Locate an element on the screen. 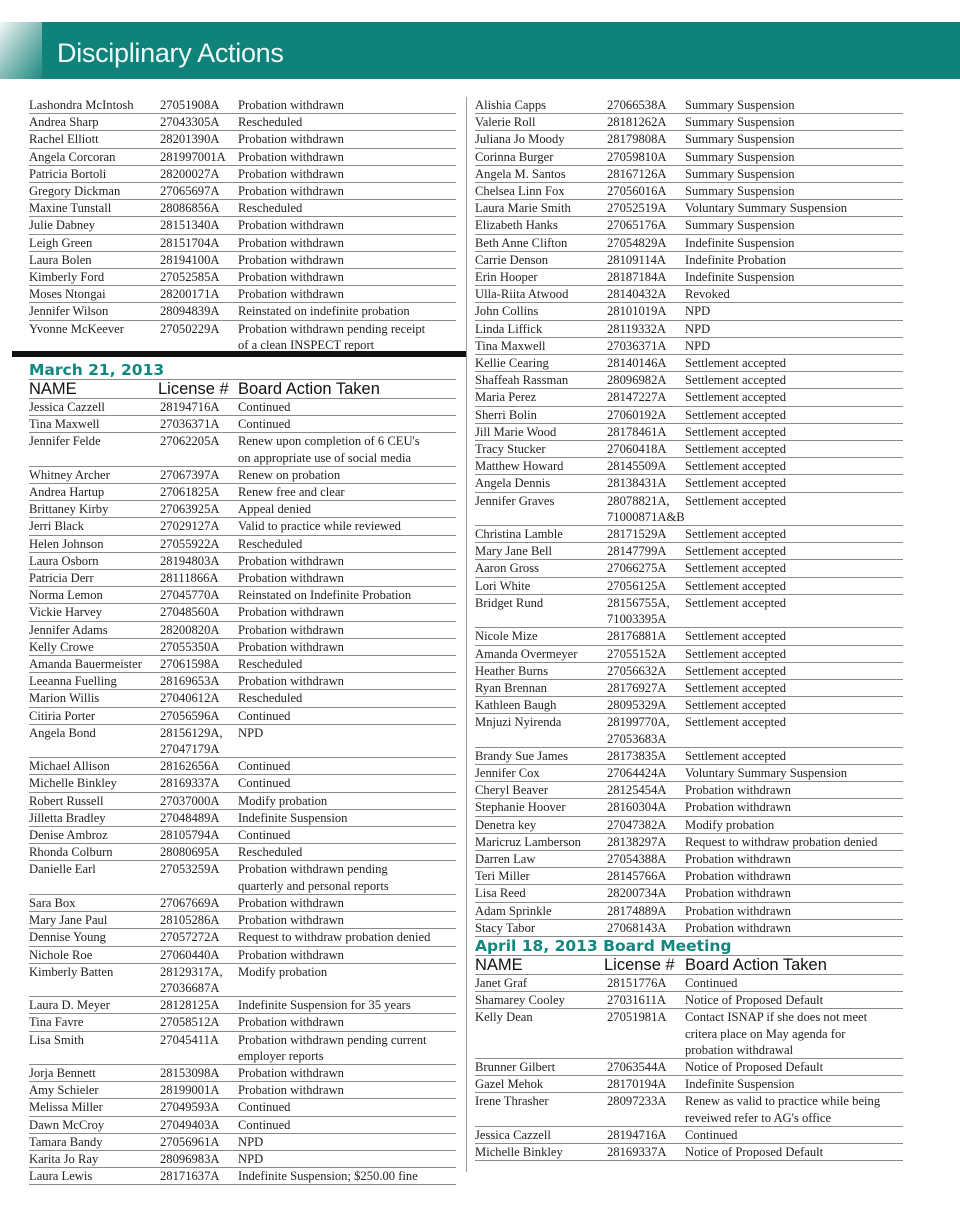 Image resolution: width=960 pixels, height=1232 pixels. license-cell: 28147227A is located at coordinates (637, 397).